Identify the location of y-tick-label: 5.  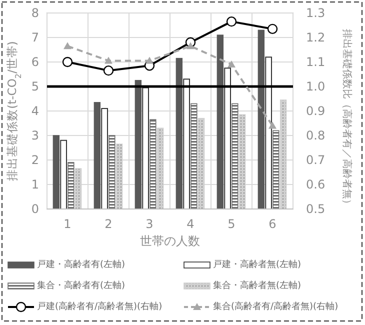
(35, 87).